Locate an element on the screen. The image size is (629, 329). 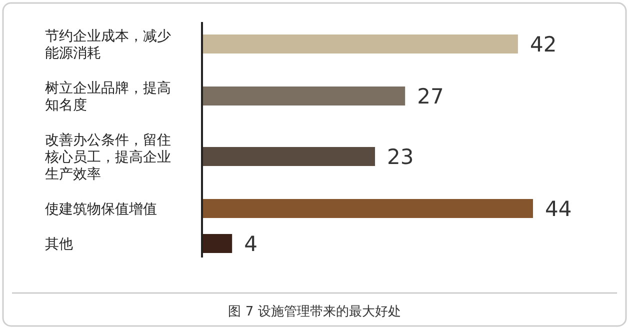
data-label: 27 is located at coordinates (430, 96).